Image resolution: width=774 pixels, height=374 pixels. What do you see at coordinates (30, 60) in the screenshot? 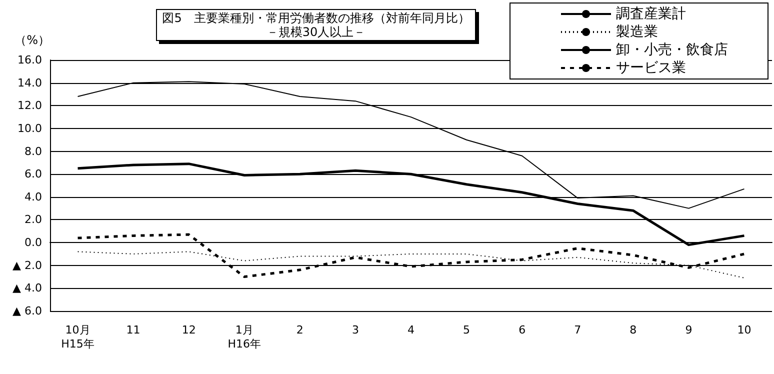
I see `y-tick-label: 16.0` at bounding box center [30, 60].